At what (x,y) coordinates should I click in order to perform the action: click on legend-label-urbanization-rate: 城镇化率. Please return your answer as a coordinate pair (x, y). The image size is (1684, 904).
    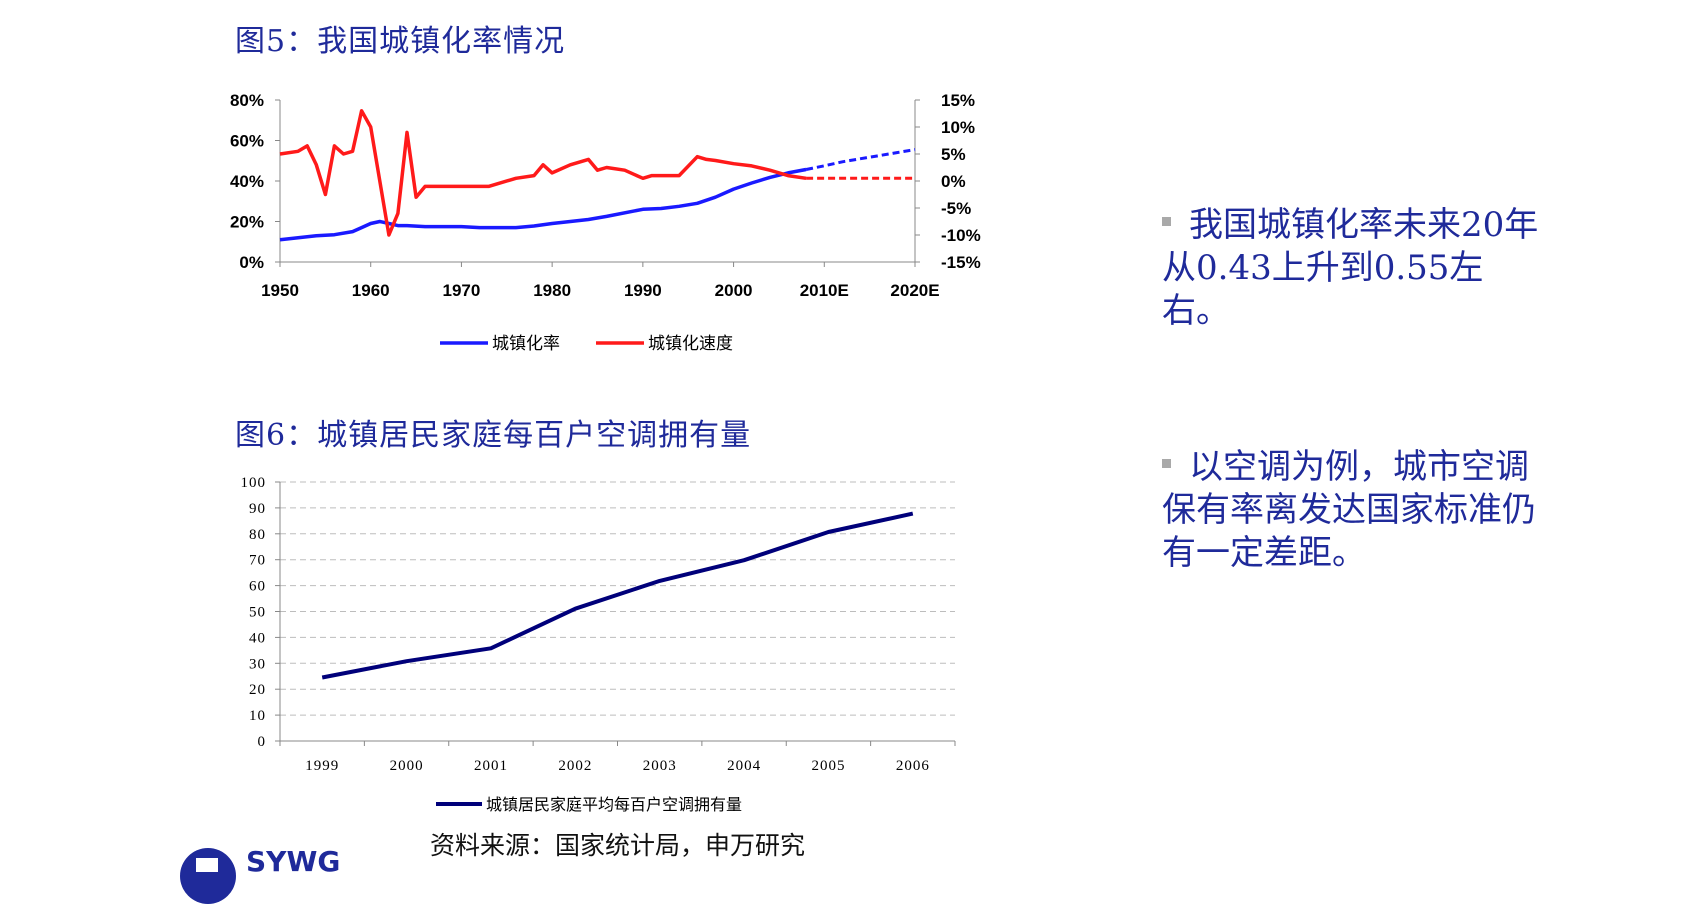
    Looking at the image, I should click on (526, 344).